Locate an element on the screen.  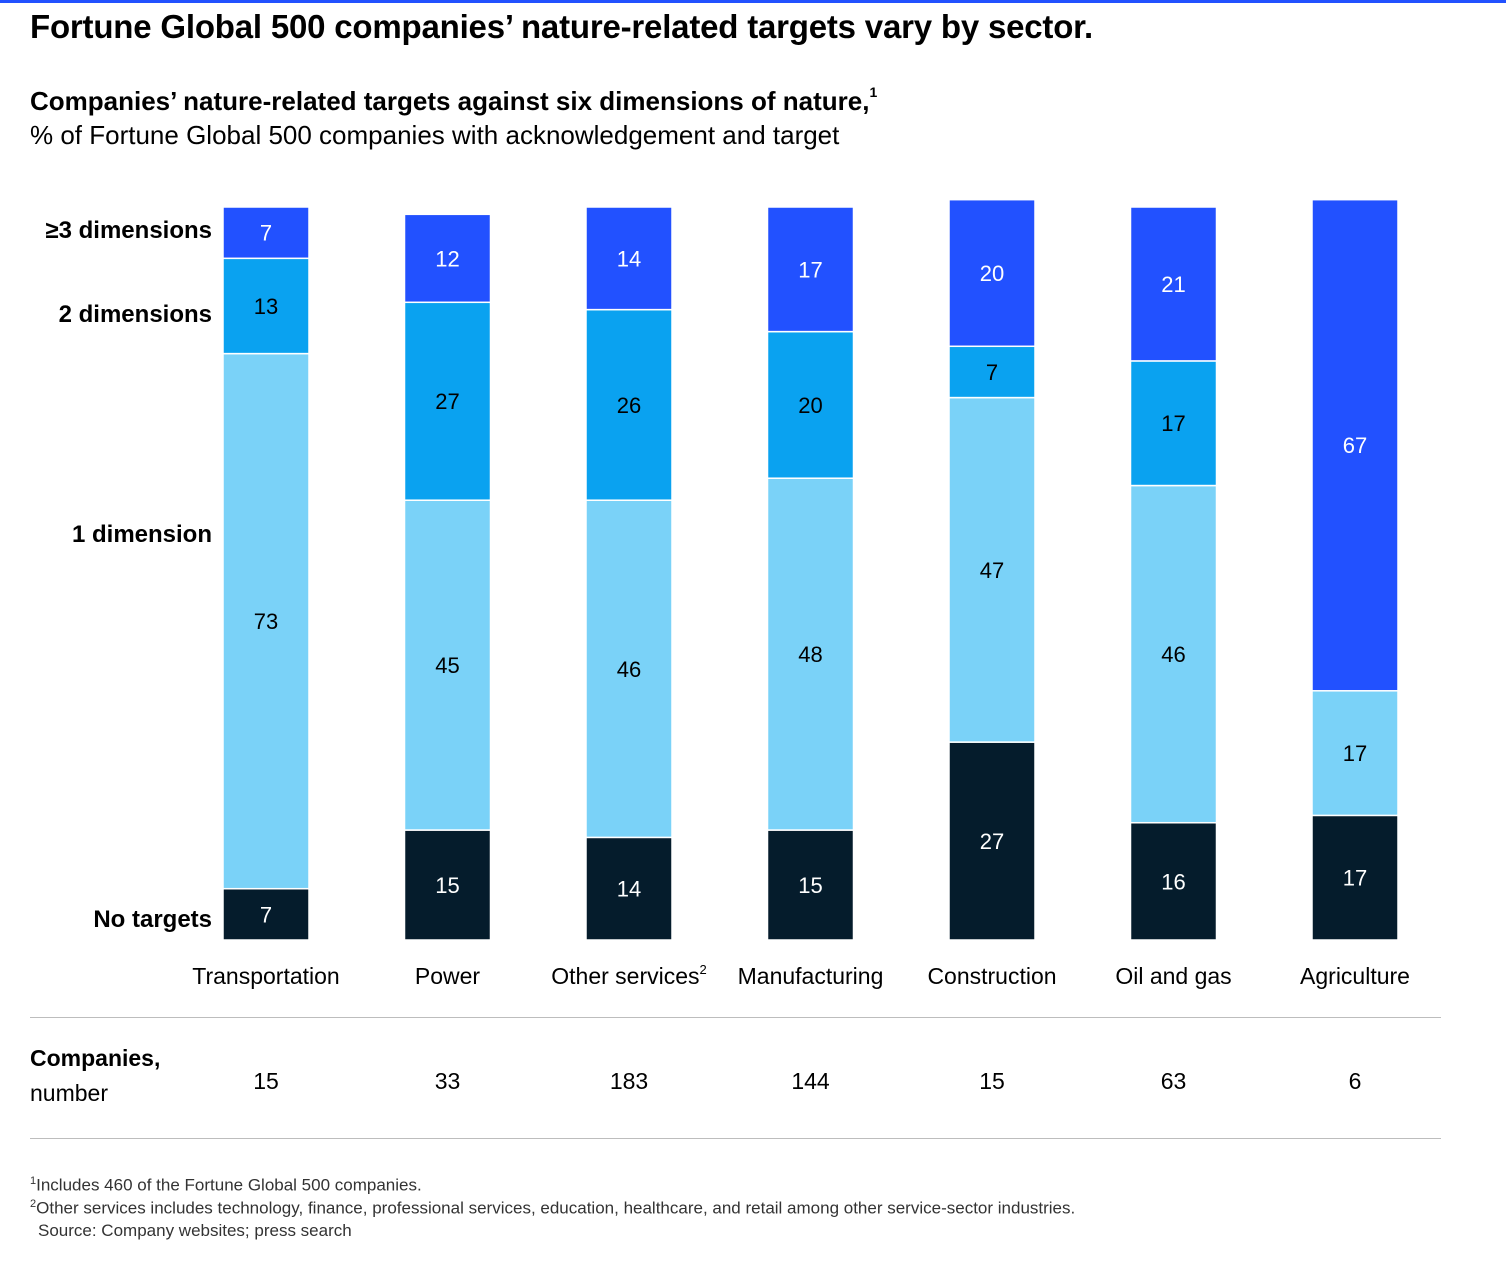
data-label-other-services-3-dimensions: 14 is located at coordinates (629, 258).